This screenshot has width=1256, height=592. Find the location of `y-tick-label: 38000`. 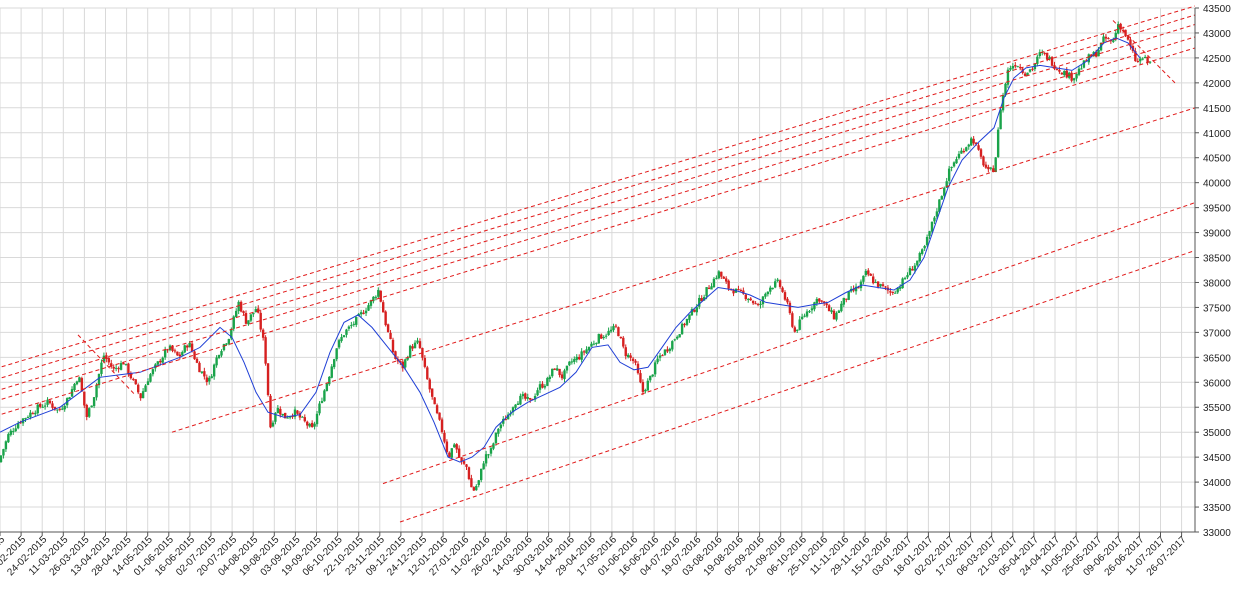

y-tick-label: 38000 is located at coordinates (1217, 283).